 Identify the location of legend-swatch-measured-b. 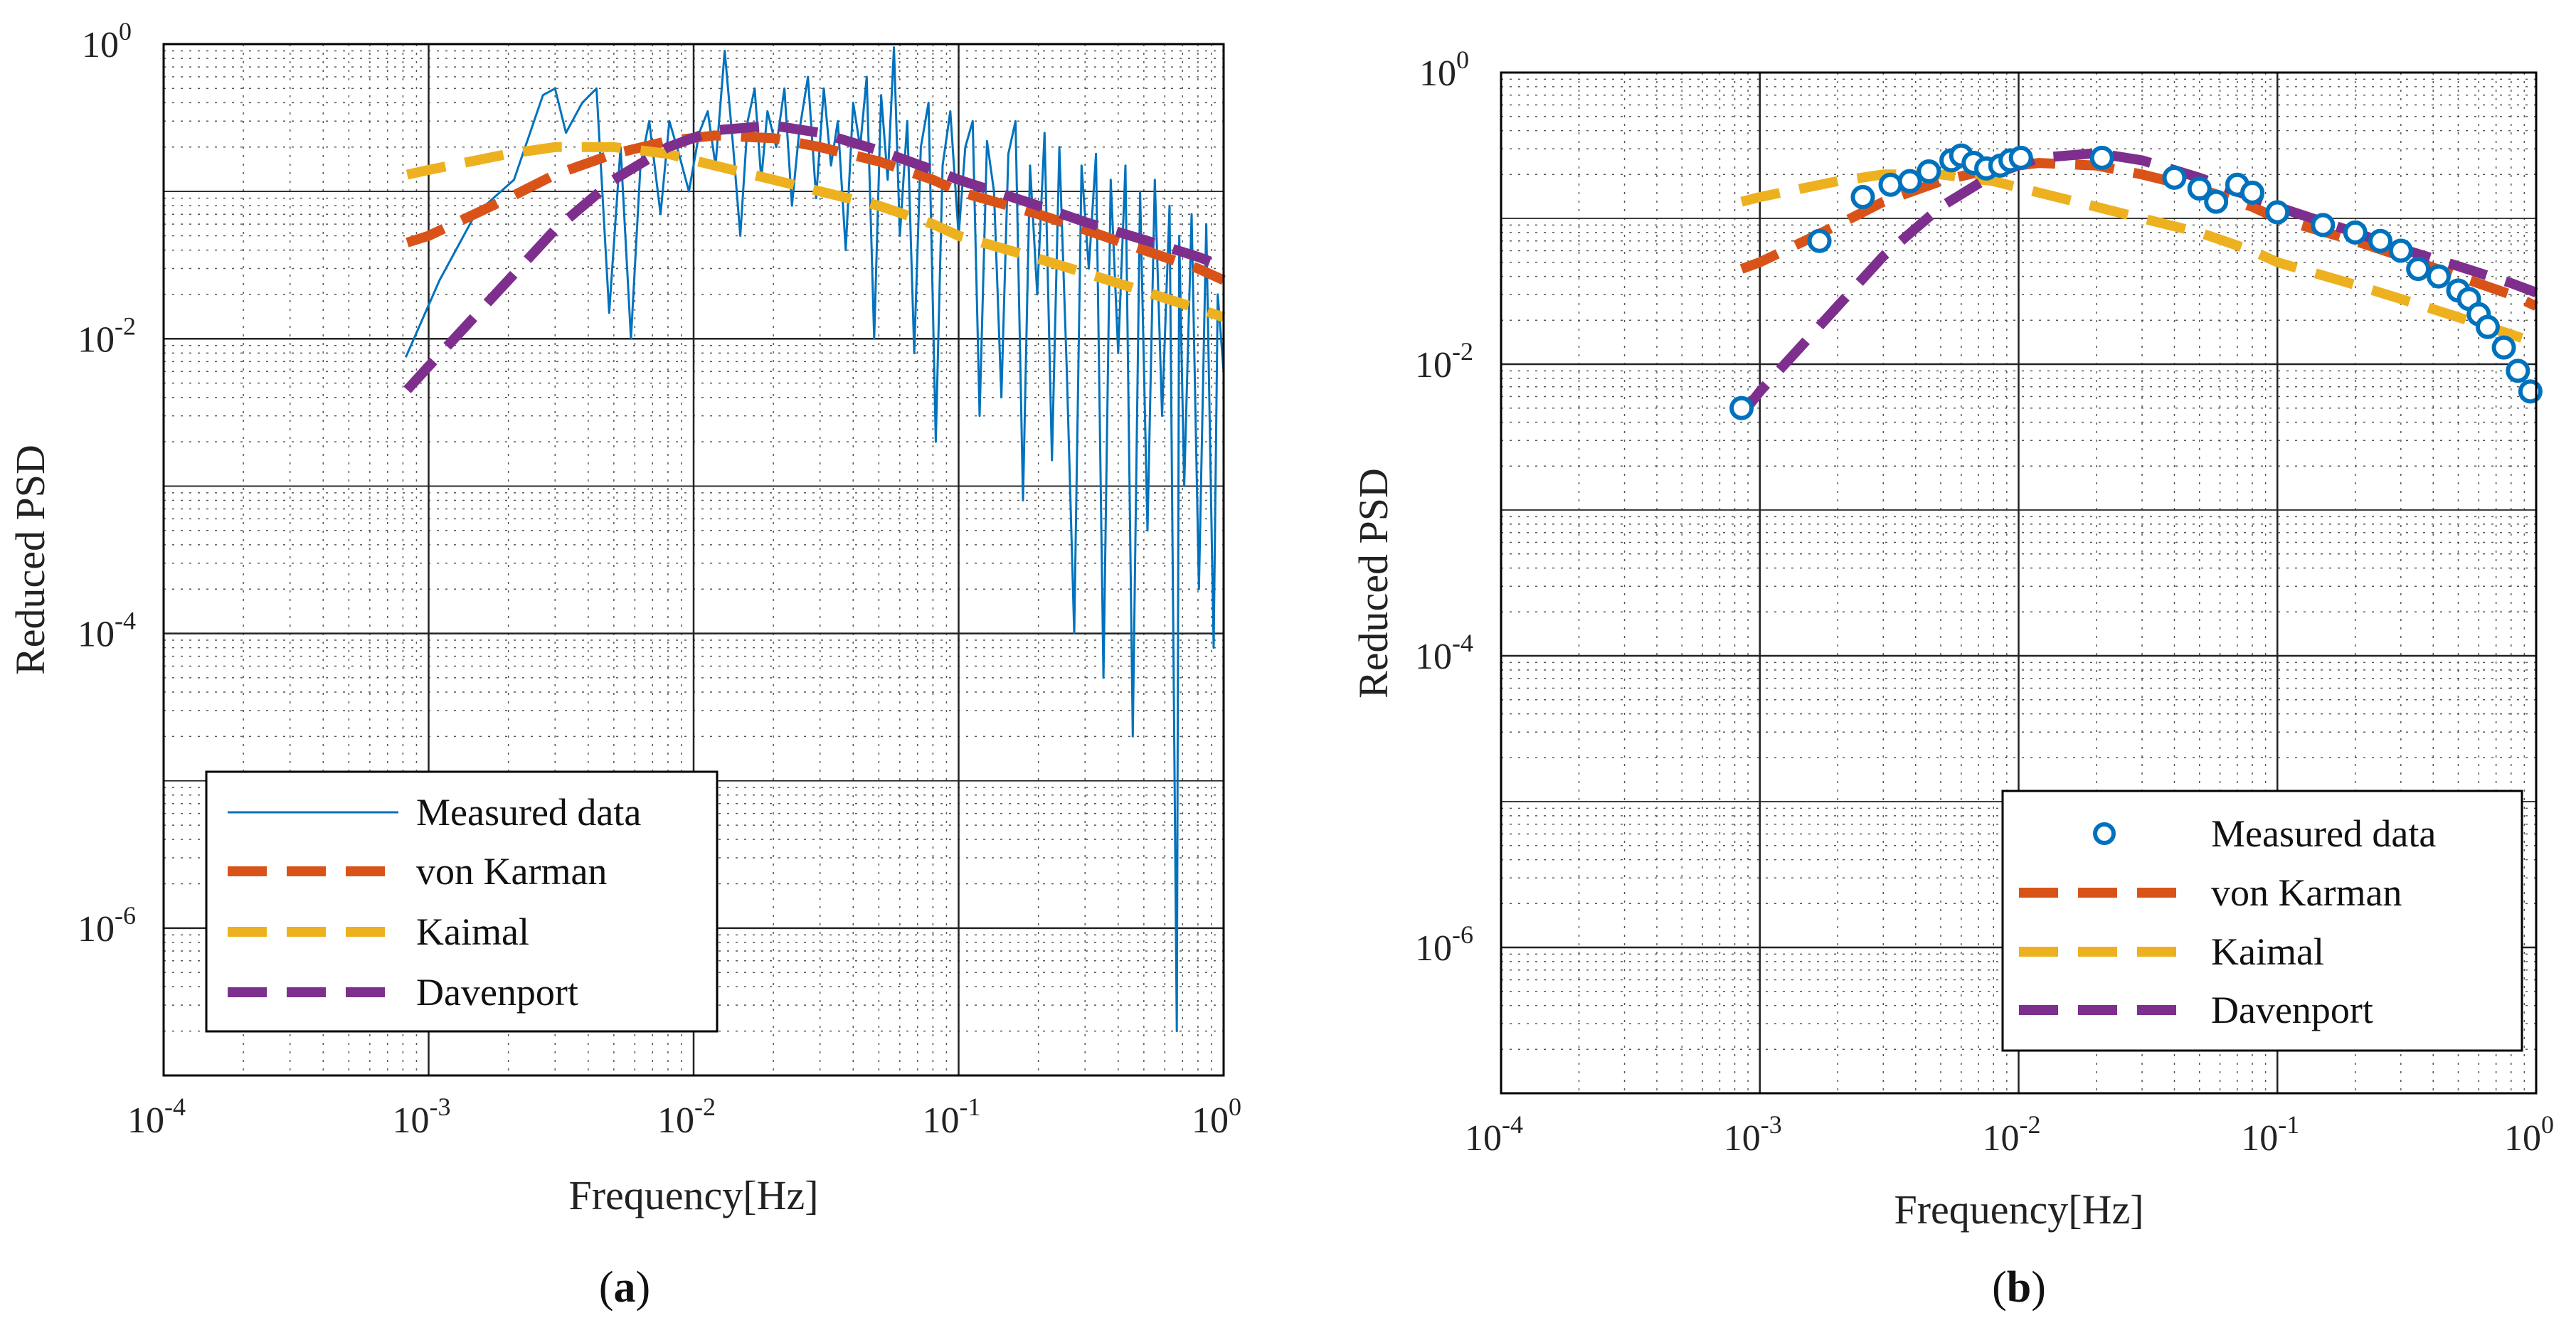
(2104, 833).